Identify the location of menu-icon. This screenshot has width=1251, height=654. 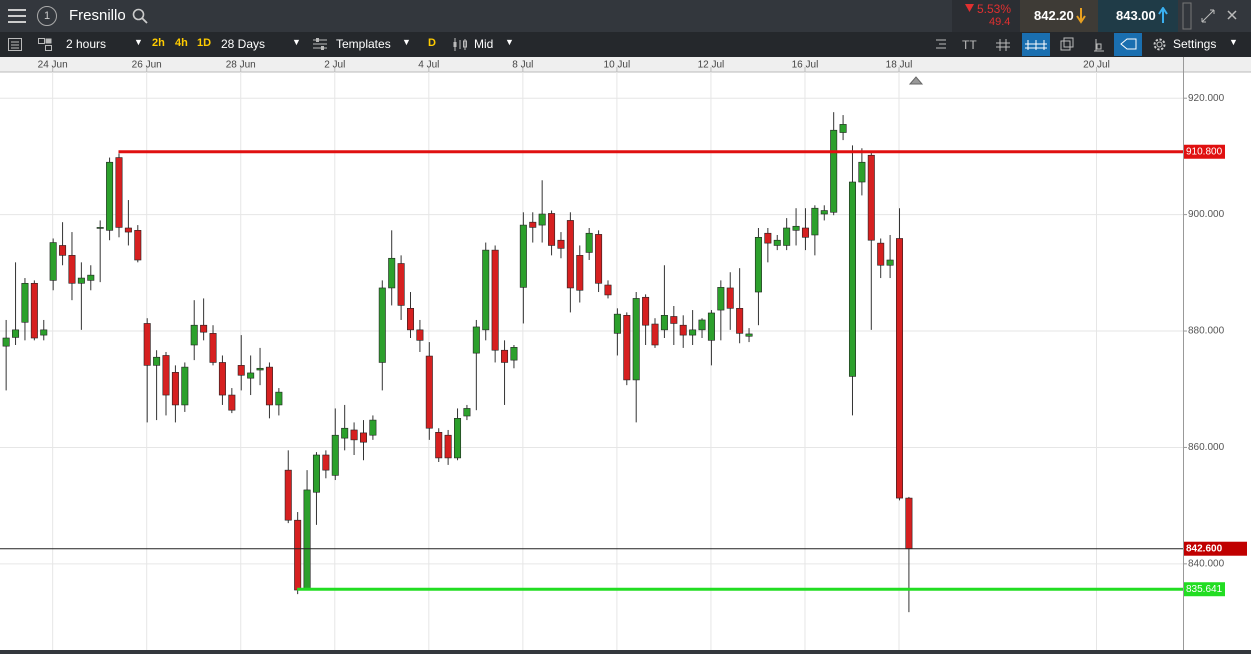
(17, 16).